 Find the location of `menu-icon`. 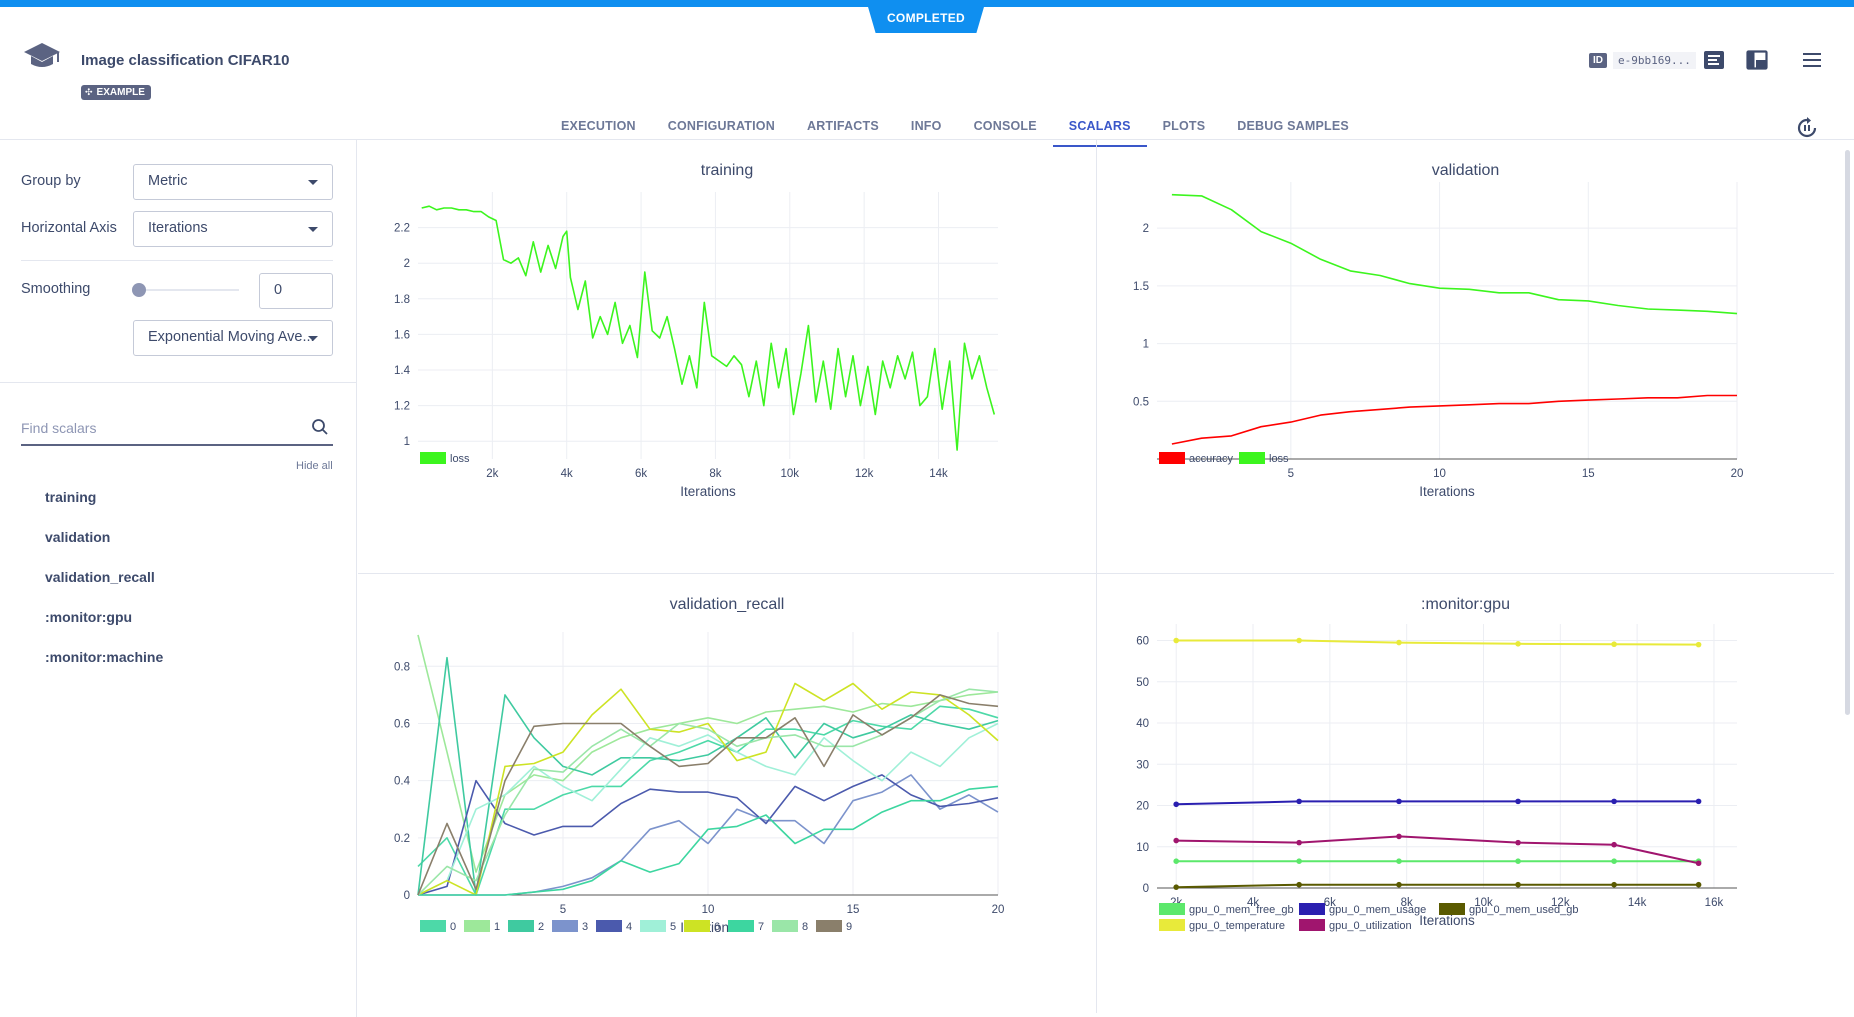

menu-icon is located at coordinates (1812, 60).